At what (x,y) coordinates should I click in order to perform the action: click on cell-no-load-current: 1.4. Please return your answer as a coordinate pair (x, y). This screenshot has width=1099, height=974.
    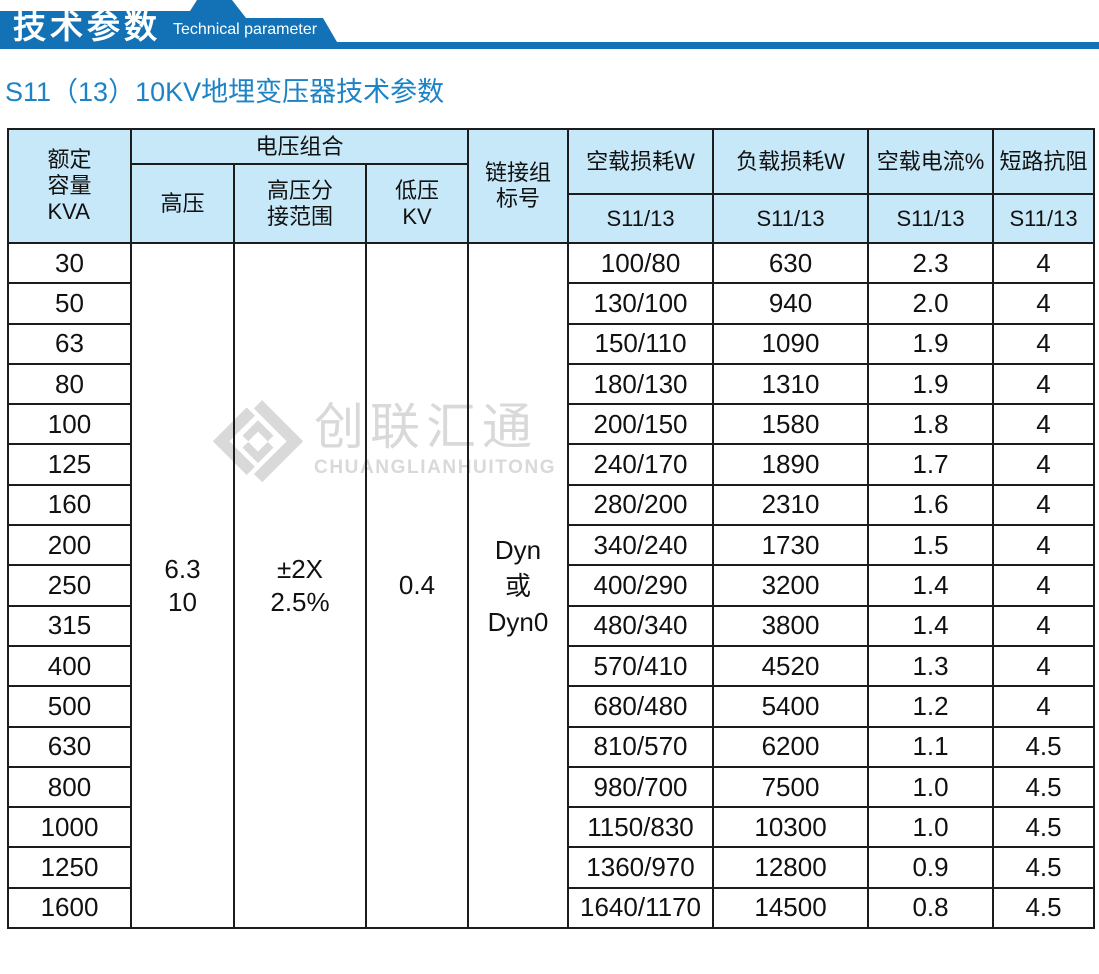
    Looking at the image, I should click on (931, 585).